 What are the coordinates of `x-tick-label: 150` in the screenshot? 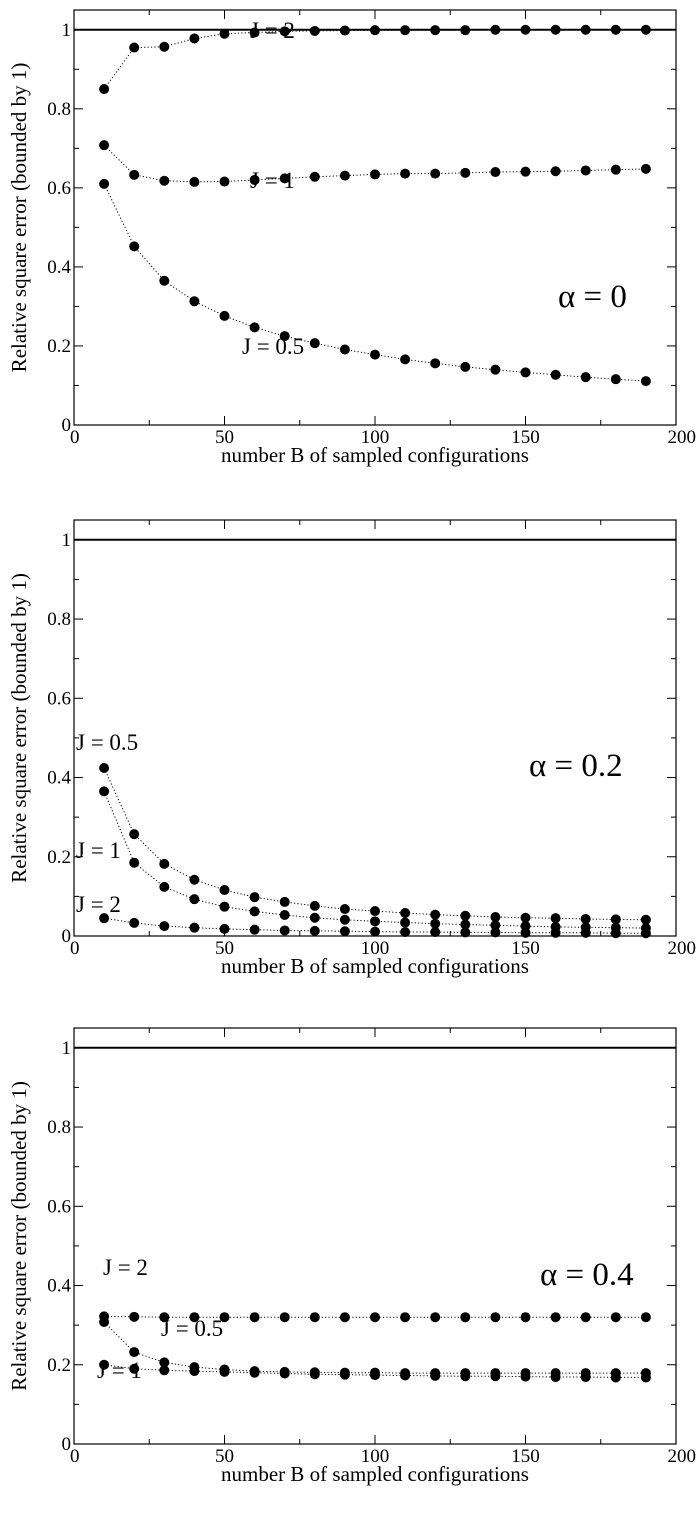 It's located at (525, 437).